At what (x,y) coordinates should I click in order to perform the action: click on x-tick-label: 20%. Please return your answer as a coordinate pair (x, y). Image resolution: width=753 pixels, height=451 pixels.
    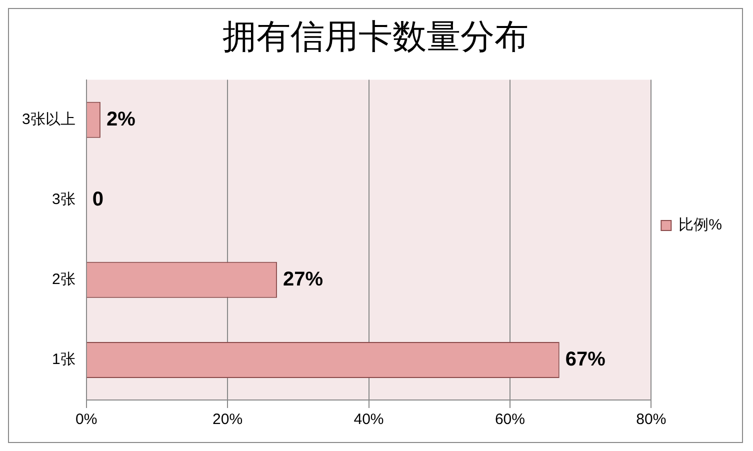
    Looking at the image, I should click on (227, 419).